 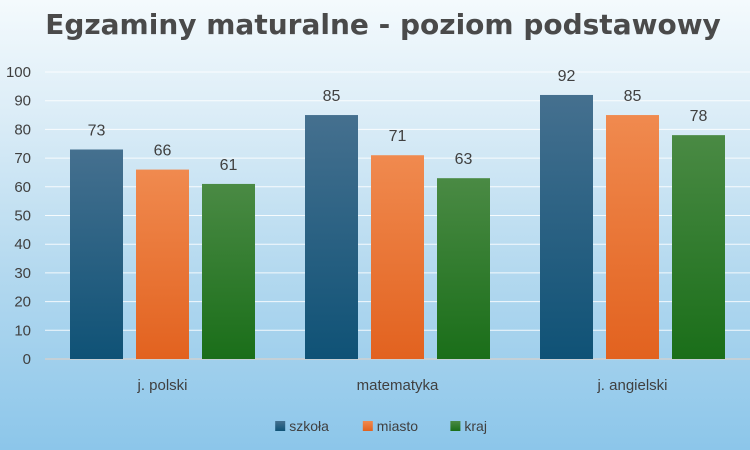 What do you see at coordinates (228, 271) in the screenshot?
I see `bar-kraj-j-polski` at bounding box center [228, 271].